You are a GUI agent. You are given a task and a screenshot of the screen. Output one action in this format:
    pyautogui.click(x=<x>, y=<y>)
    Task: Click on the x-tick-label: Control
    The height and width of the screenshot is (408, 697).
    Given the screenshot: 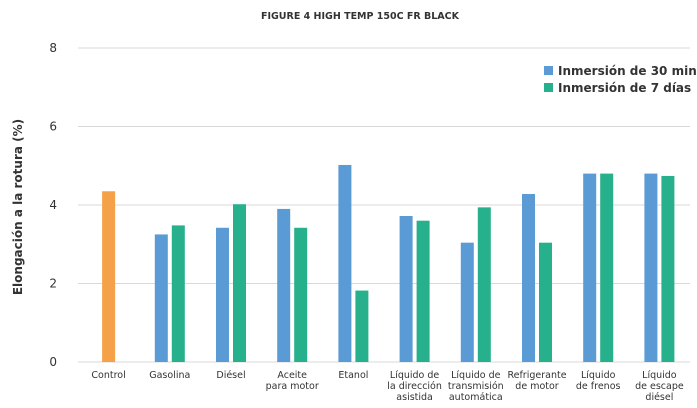 What is the action you would take?
    pyautogui.click(x=108, y=375)
    